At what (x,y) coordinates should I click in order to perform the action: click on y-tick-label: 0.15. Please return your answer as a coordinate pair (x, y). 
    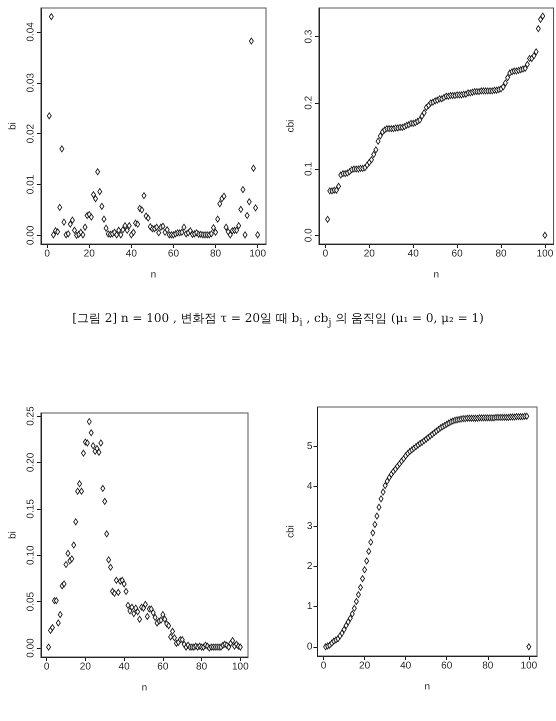
    Looking at the image, I should click on (30, 508).